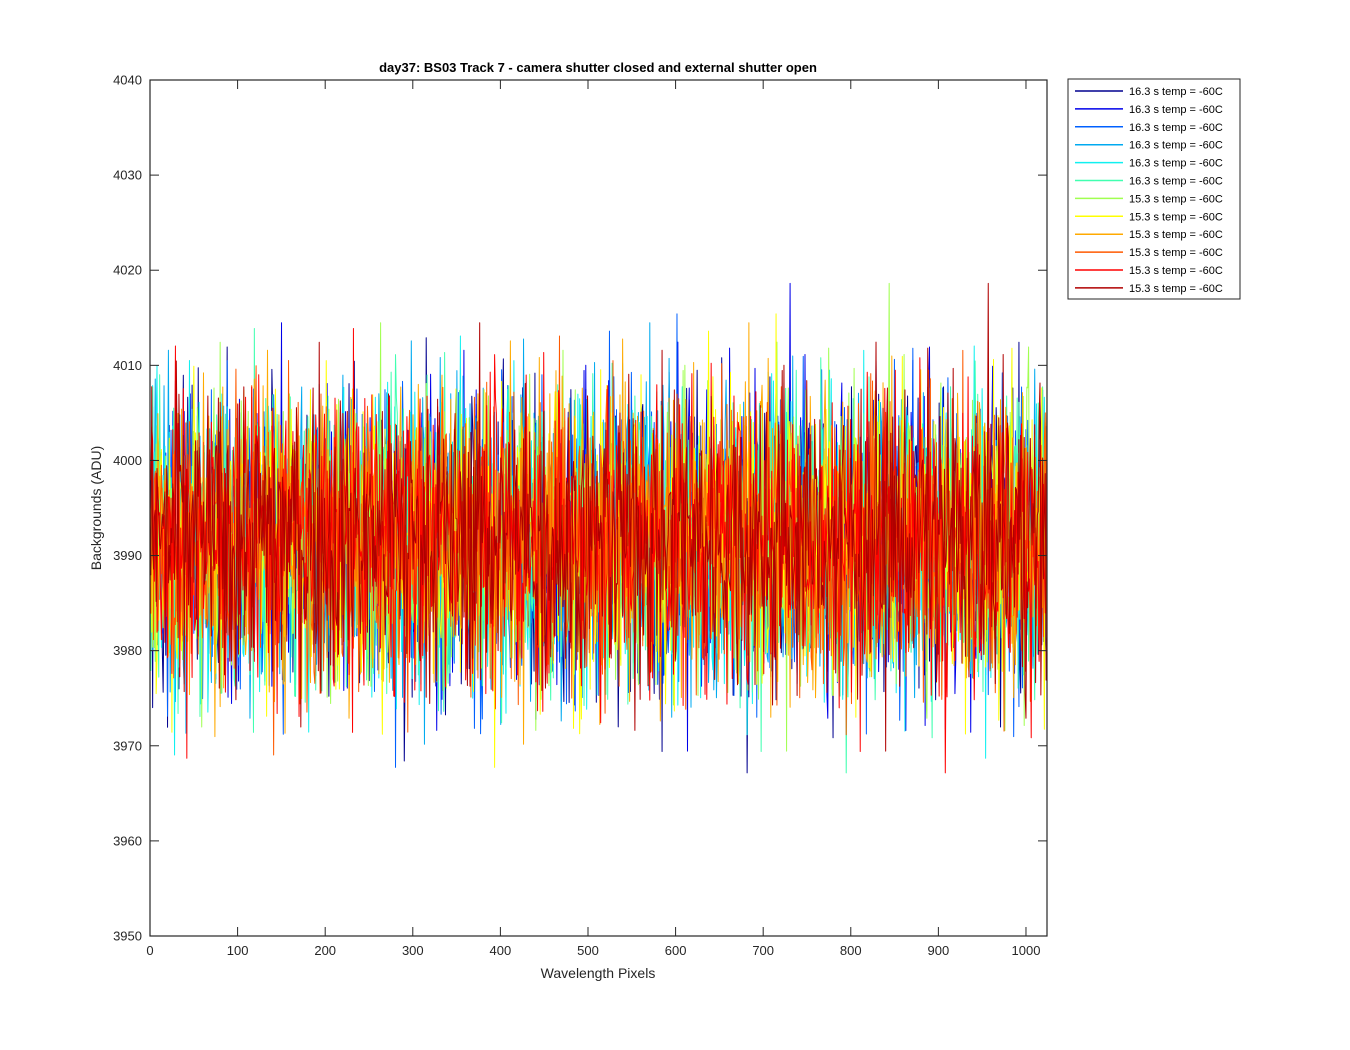 The width and height of the screenshot is (1350, 1050). What do you see at coordinates (501, 950) in the screenshot?
I see `x-tick-label: 400` at bounding box center [501, 950].